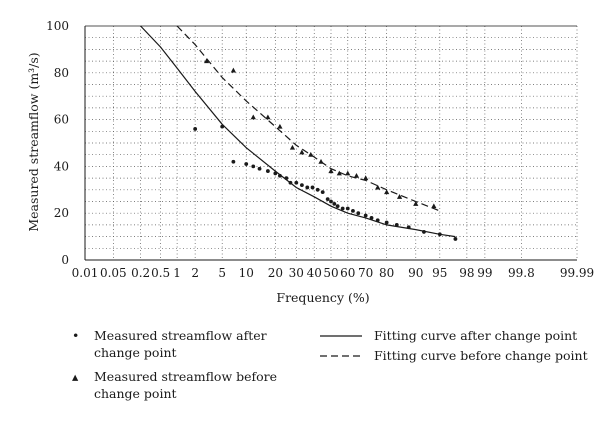 This screenshot has height=421, width=600. Describe the element at coordinates (322, 297) in the screenshot. I see `x-axis-title: Frequency (%)` at that location.